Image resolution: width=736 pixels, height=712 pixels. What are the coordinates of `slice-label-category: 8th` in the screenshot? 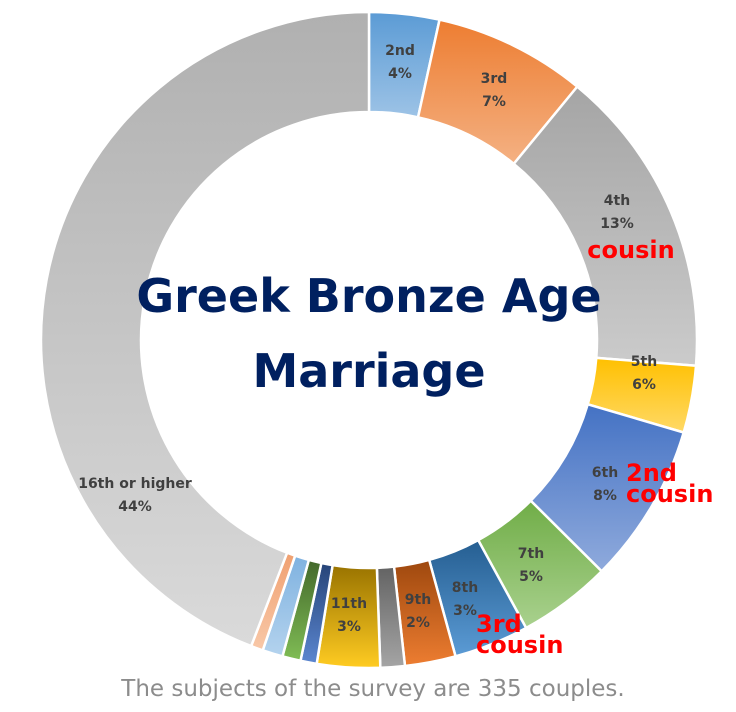 It's located at (465, 588).